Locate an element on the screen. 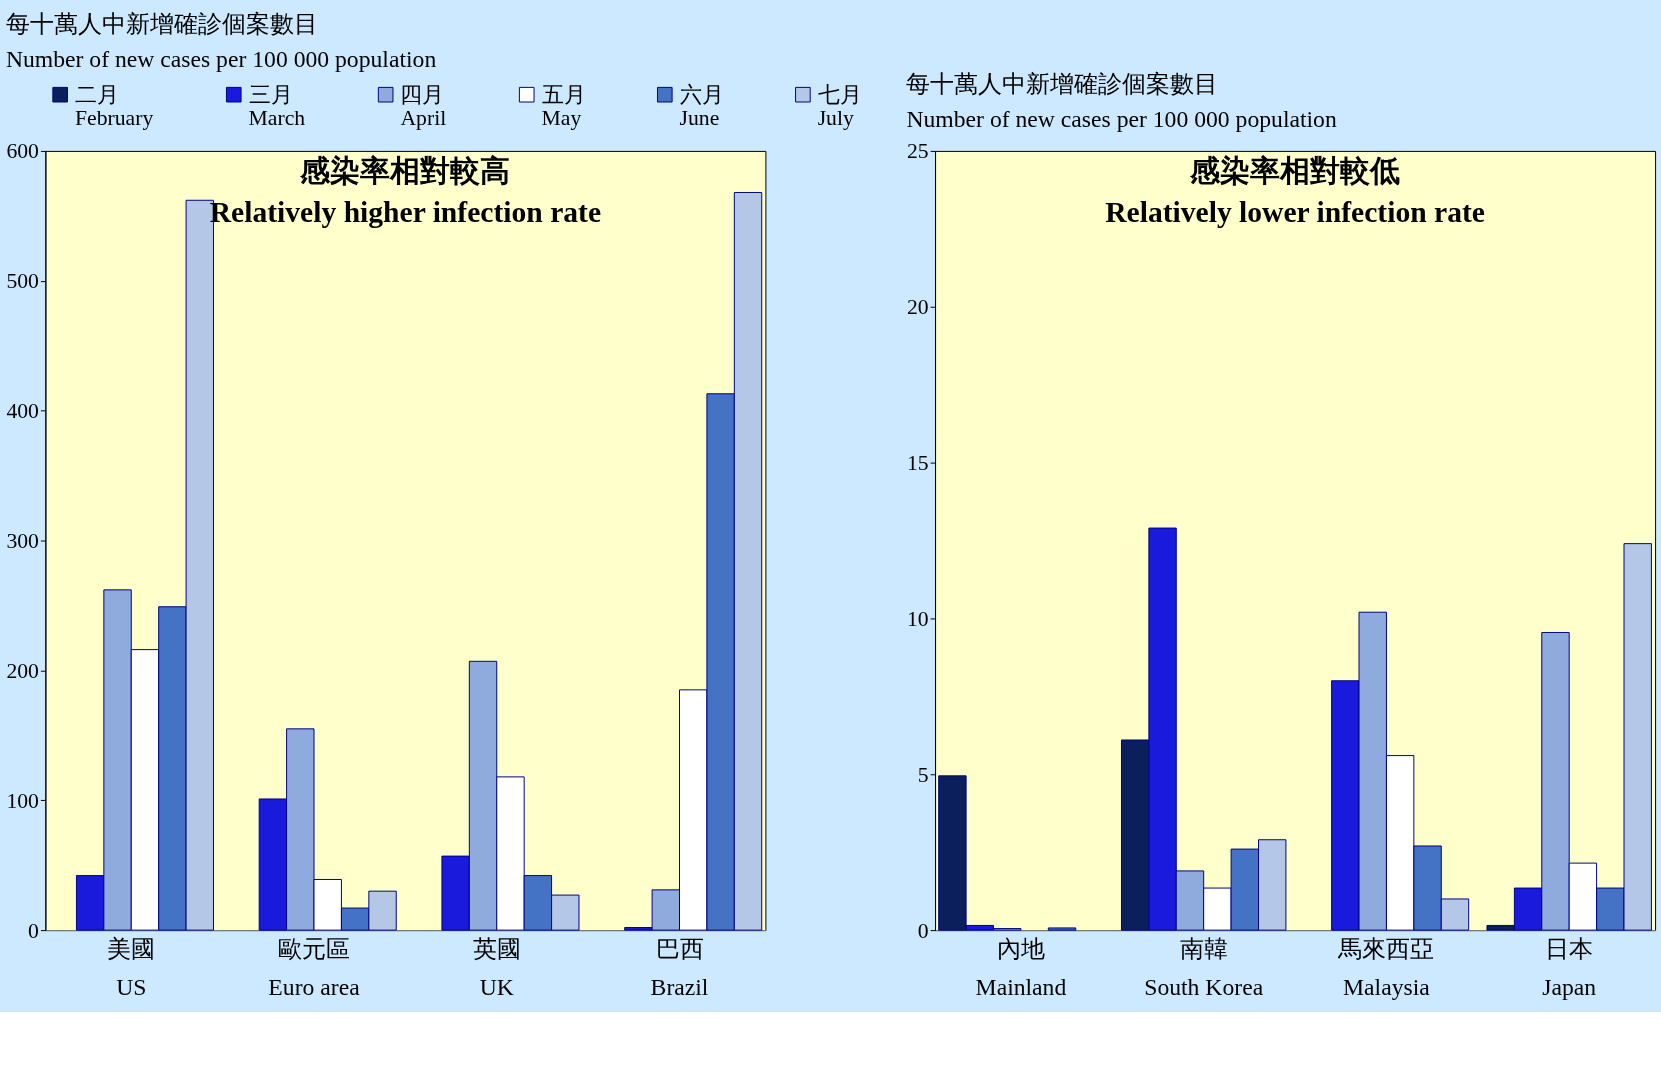 The image size is (1661, 1089). bar is located at coordinates (1062, 929).